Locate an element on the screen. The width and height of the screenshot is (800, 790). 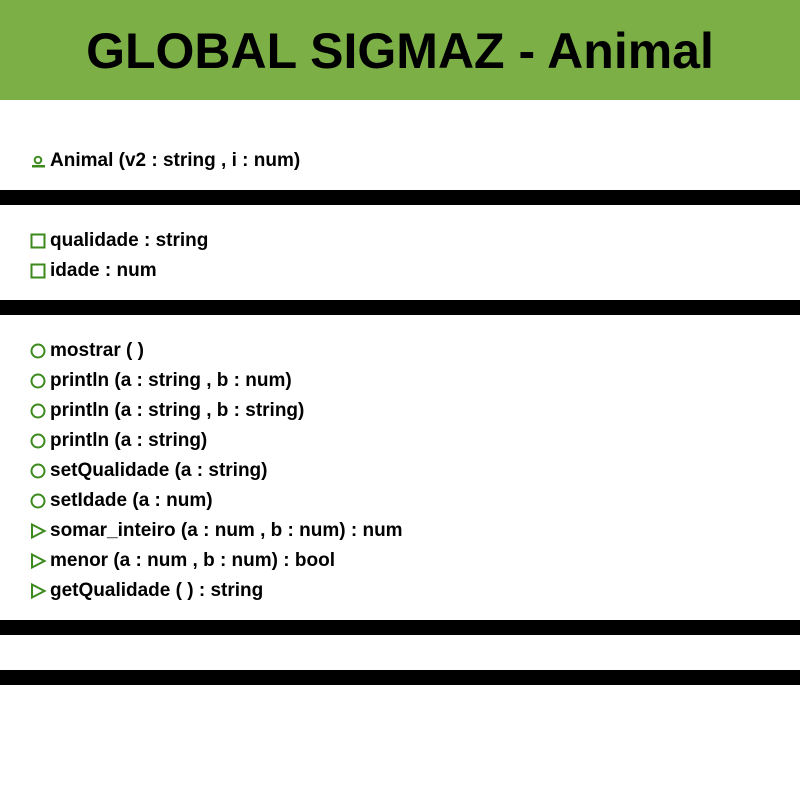
field-label: idade : num is located at coordinates (103, 270).